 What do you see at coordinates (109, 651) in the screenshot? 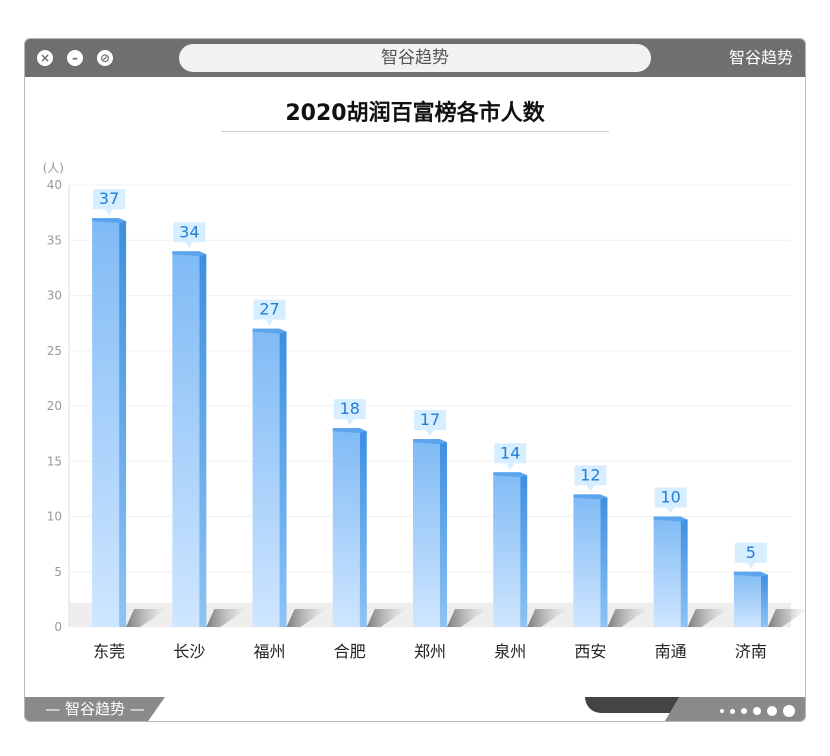
I see `x-tick-label: 东莞` at bounding box center [109, 651].